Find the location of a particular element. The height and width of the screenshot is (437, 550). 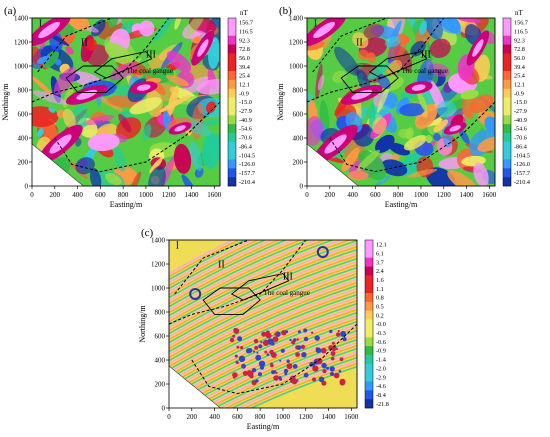

colorbar-unit: nT is located at coordinates (519, 13).